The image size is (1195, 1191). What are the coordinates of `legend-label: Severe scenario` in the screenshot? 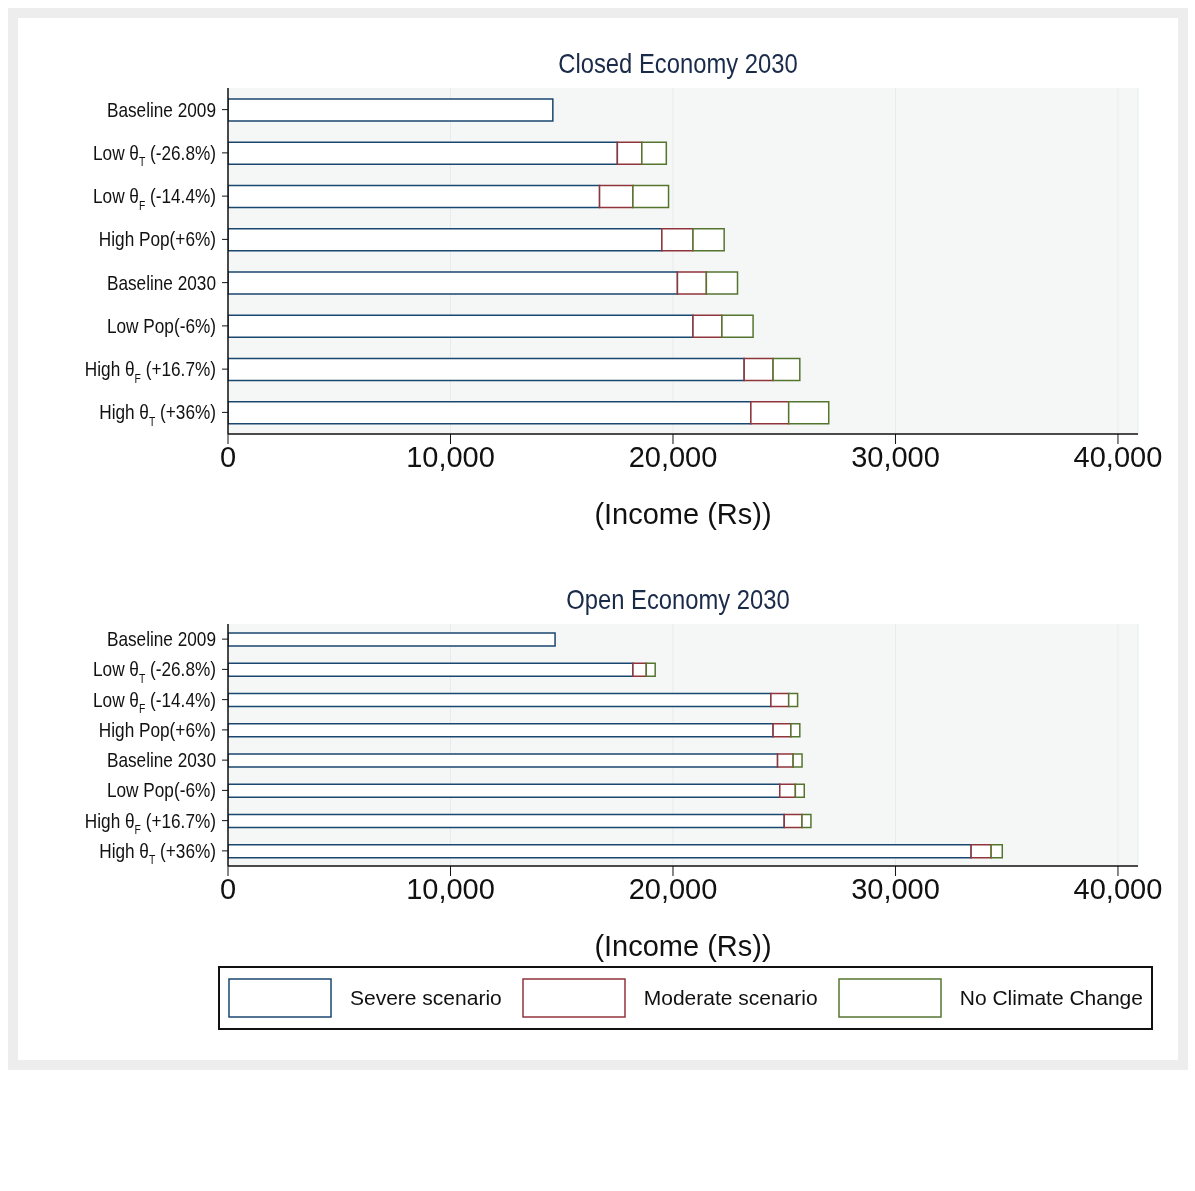 It's located at (426, 998).